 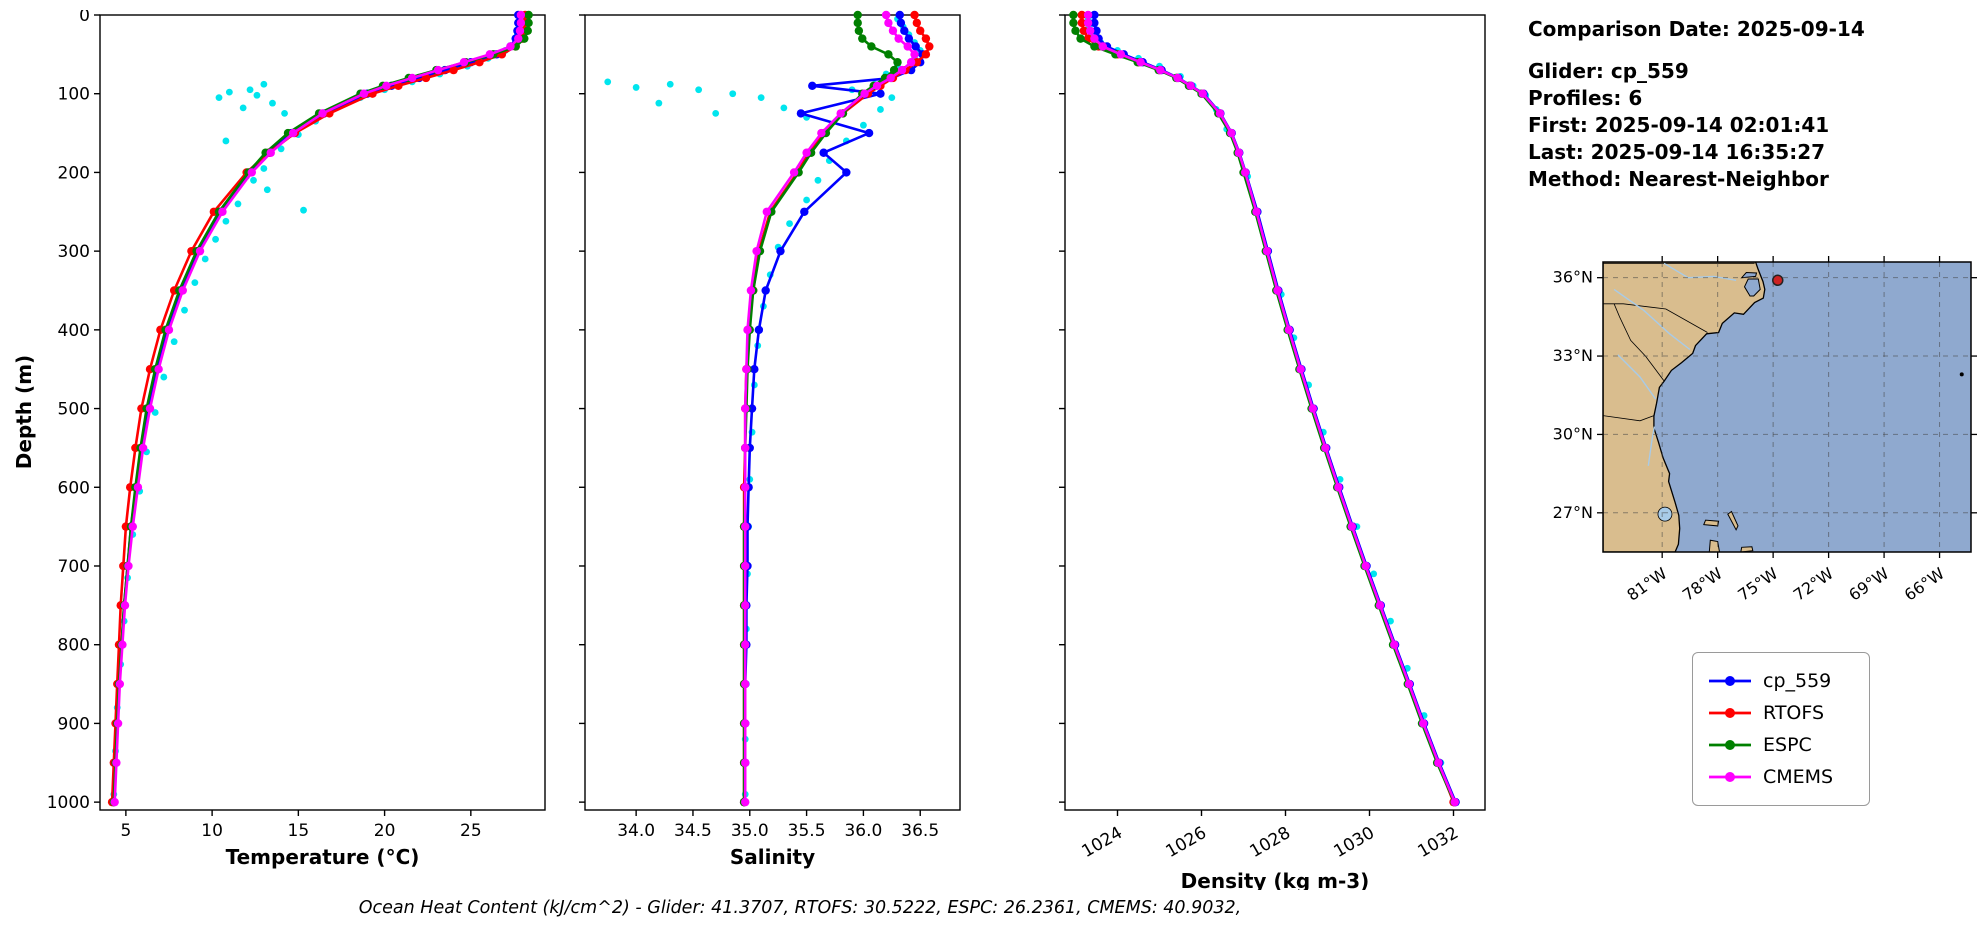 I want to click on x-tick-label: 20, so click(x=385, y=831).